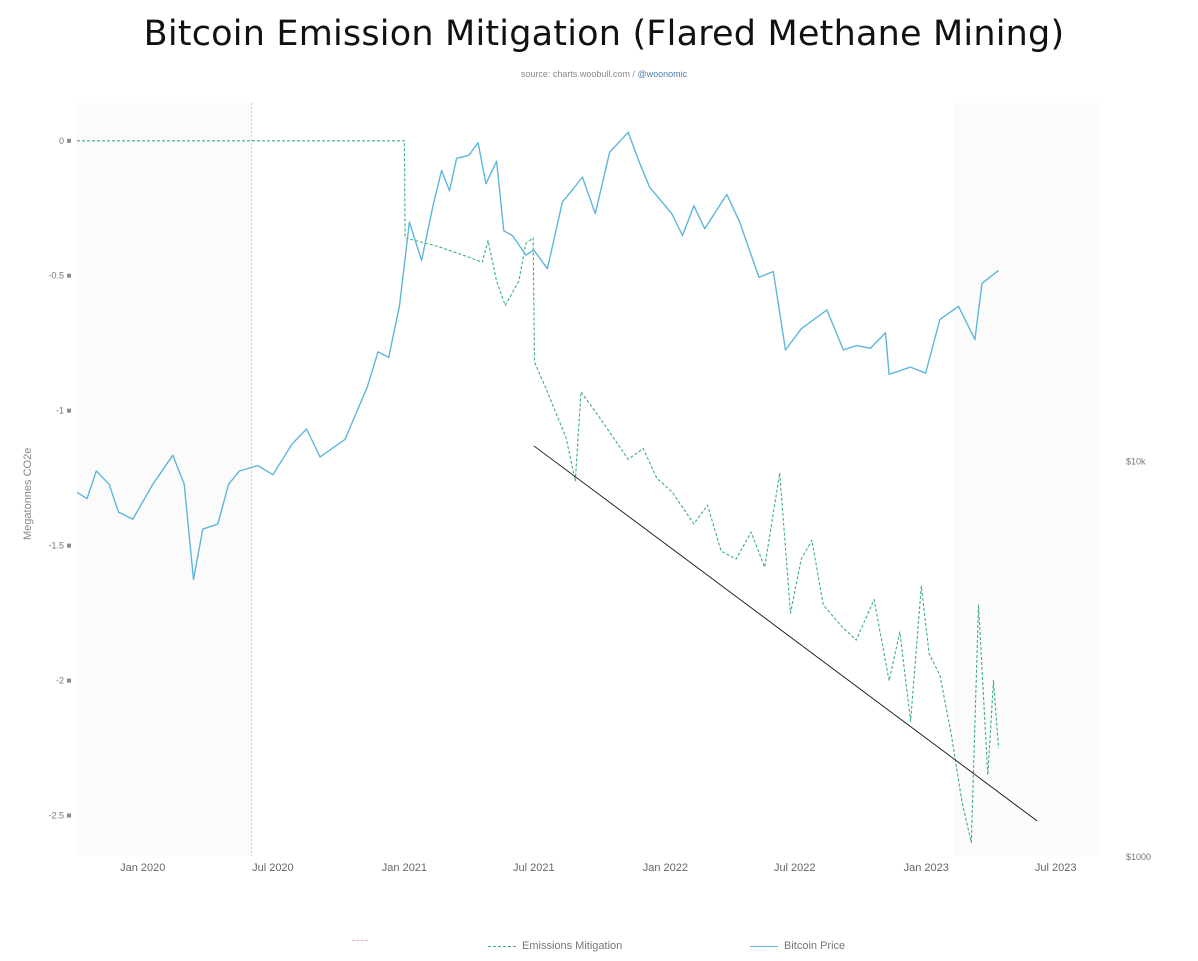  What do you see at coordinates (502, 946) in the screenshot?
I see `legend-swatch-emissions` at bounding box center [502, 946].